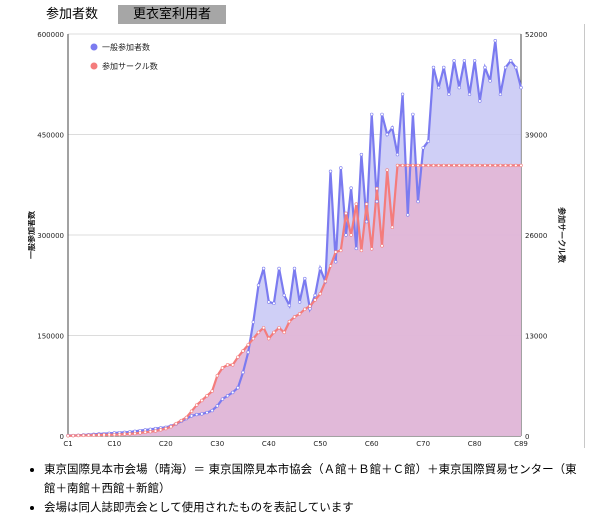 This screenshot has height=522, width=606. I want to click on legend-label: 一般参加者数, so click(126, 47).